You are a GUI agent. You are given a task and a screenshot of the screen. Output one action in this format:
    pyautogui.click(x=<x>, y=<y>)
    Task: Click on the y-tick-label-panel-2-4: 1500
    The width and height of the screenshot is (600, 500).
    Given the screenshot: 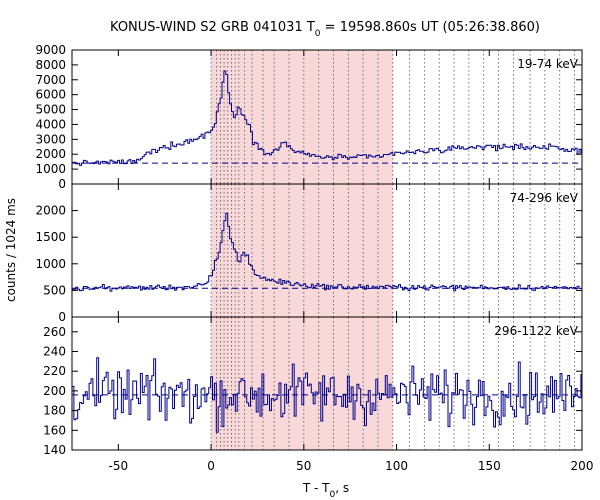 What is the action you would take?
    pyautogui.click(x=50, y=237)
    